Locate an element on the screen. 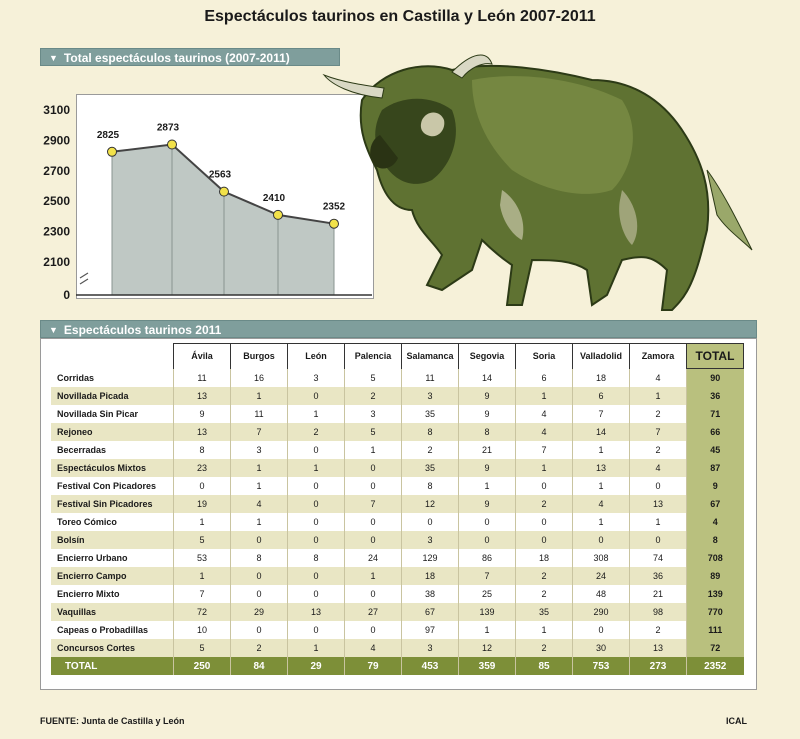 This screenshot has width=800, height=739. data-label: 2352 is located at coordinates (334, 207).